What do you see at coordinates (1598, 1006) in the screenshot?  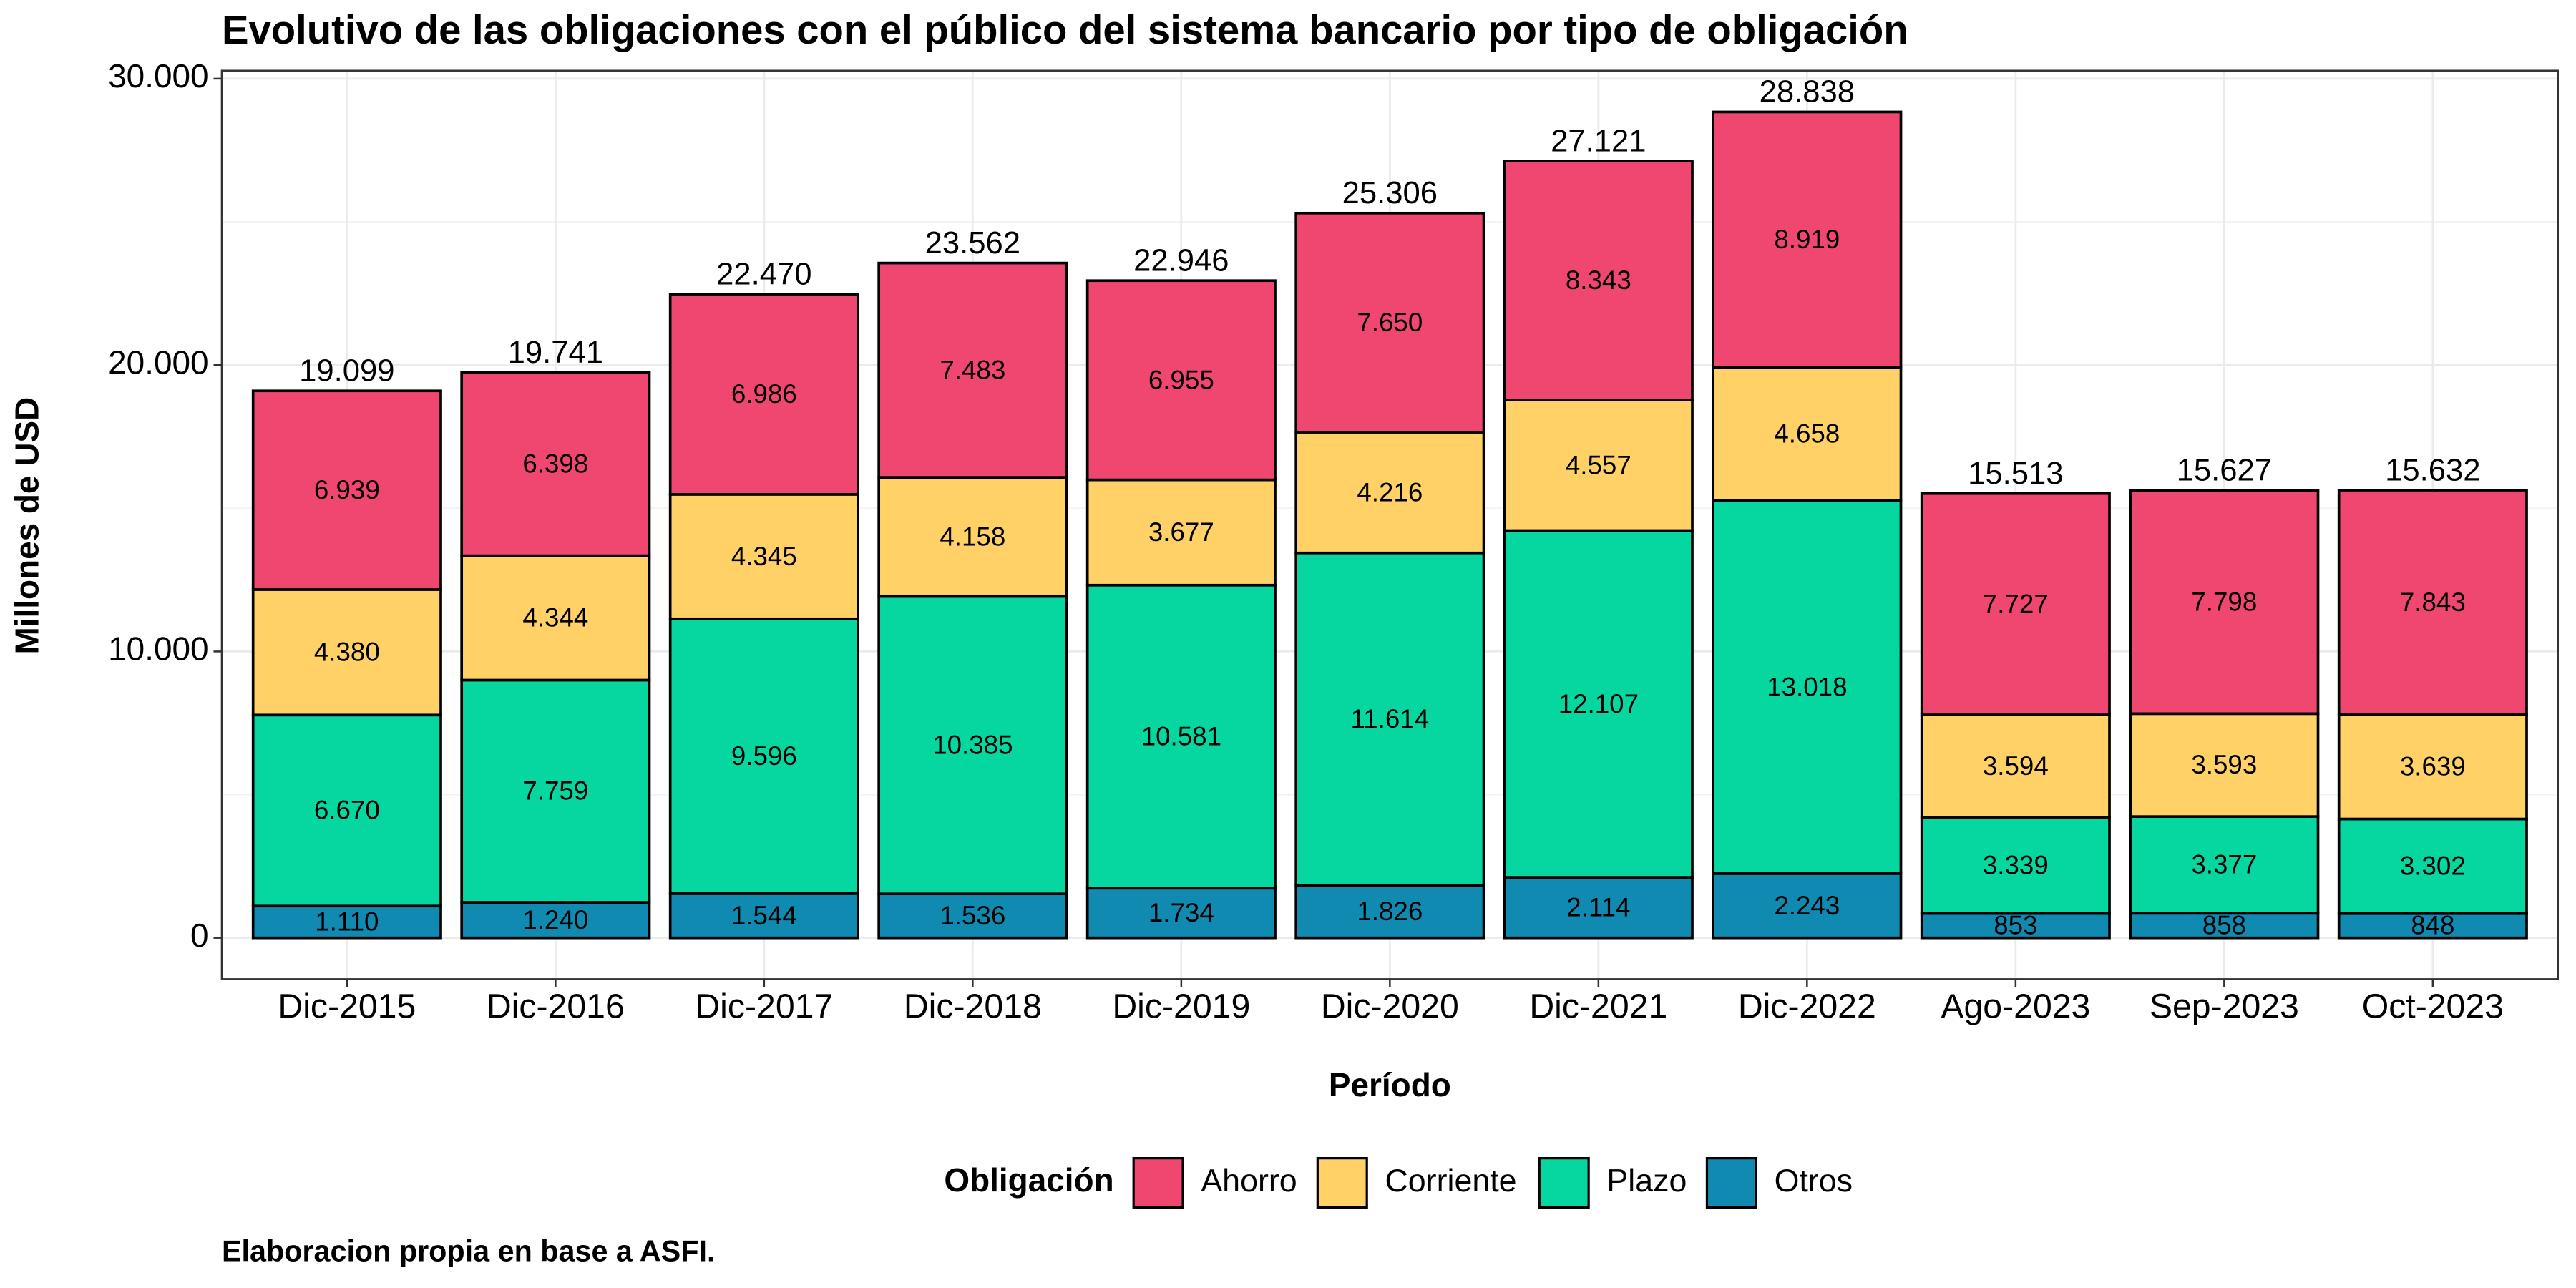 I see `x-tick-label: Dic-2021` at bounding box center [1598, 1006].